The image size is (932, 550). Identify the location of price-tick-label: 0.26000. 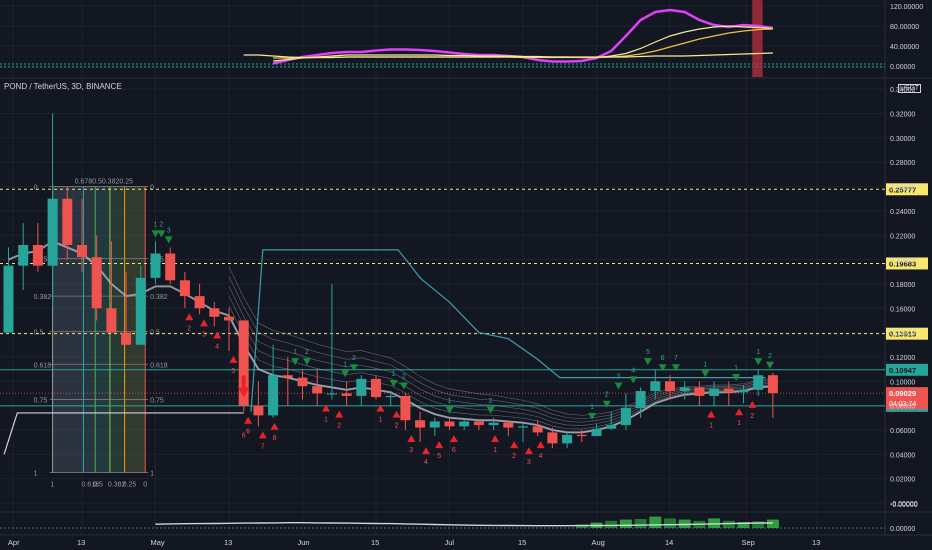
(902, 188).